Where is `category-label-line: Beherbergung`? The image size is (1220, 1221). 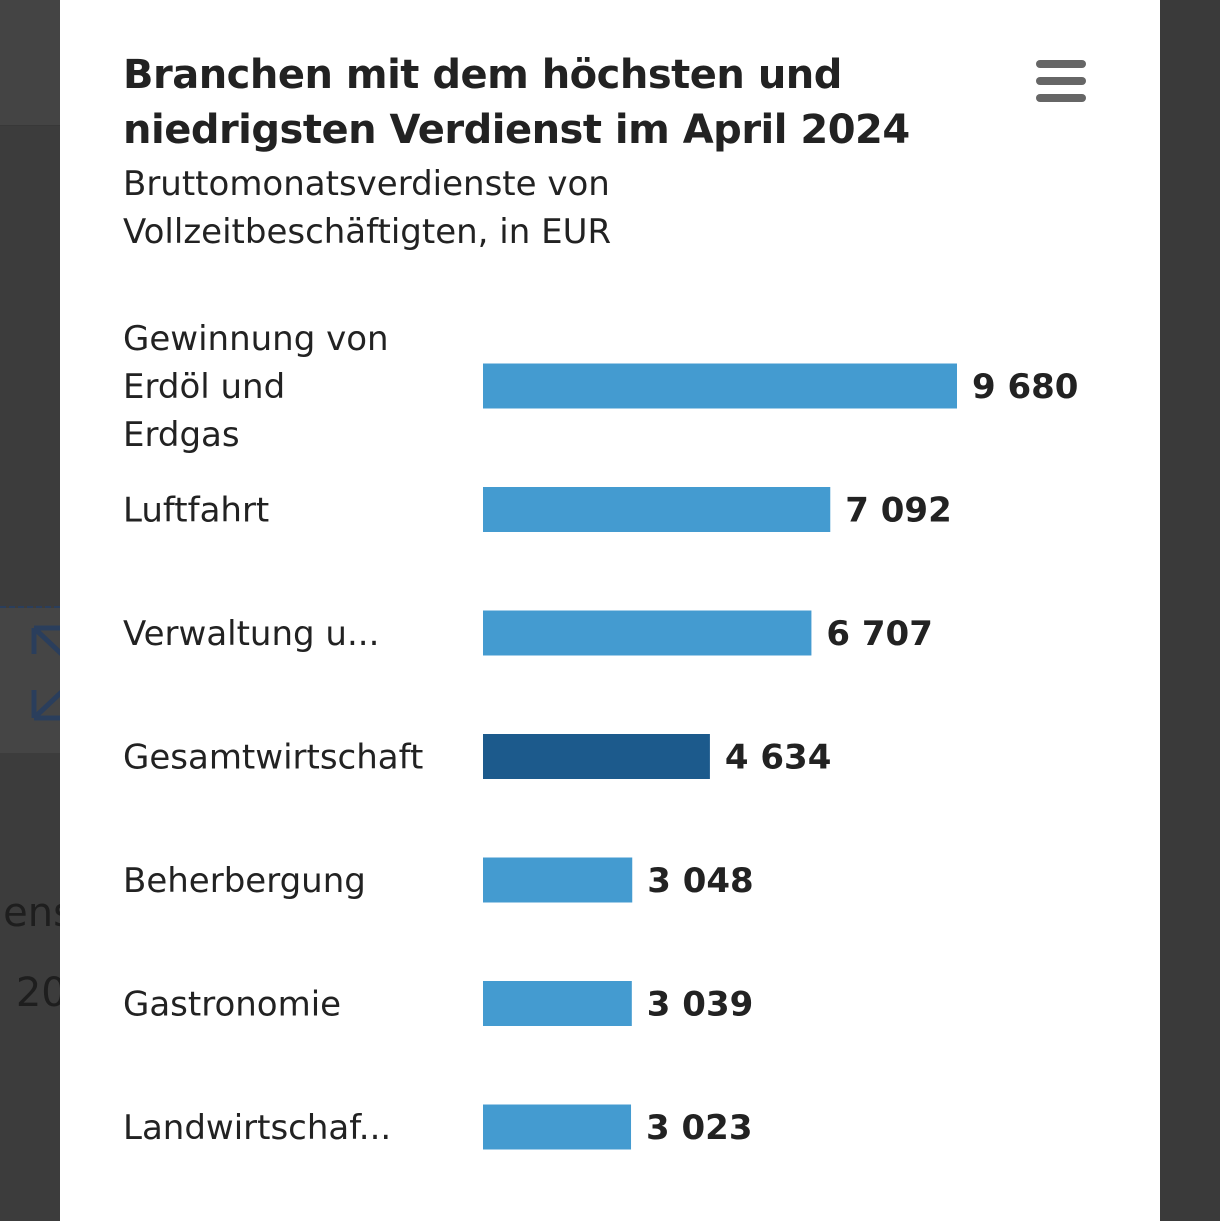
category-label-line: Beherbergung is located at coordinates (244, 881).